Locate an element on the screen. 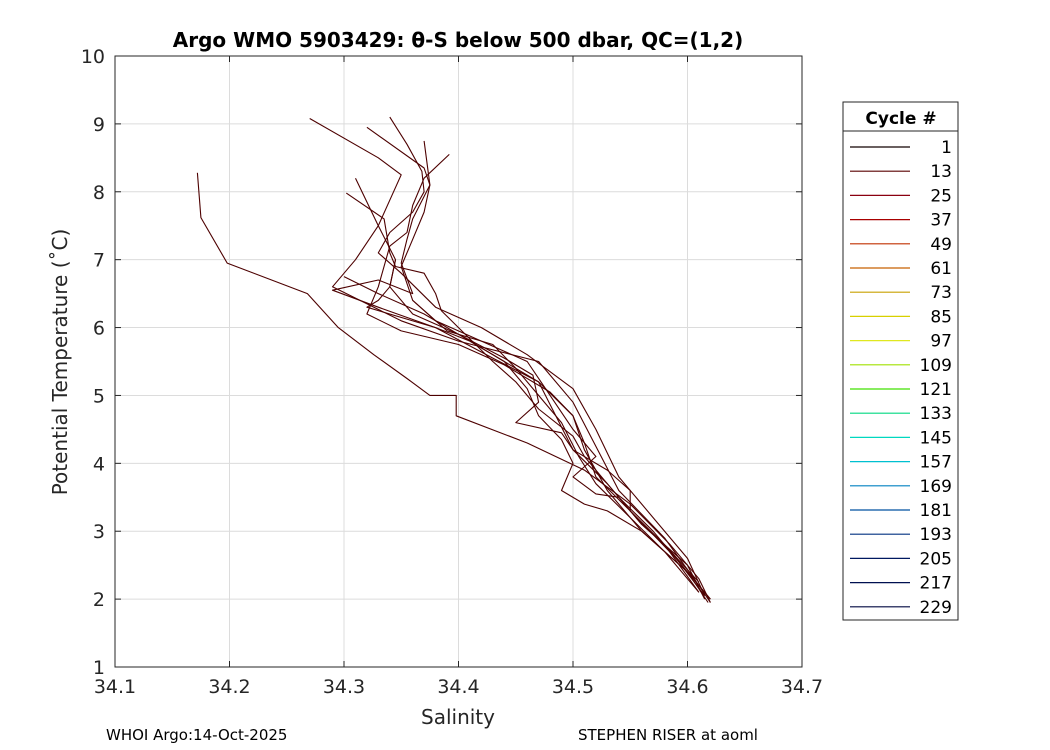 This screenshot has width=1050, height=750. y-tick-label: 2 is located at coordinates (99, 600).